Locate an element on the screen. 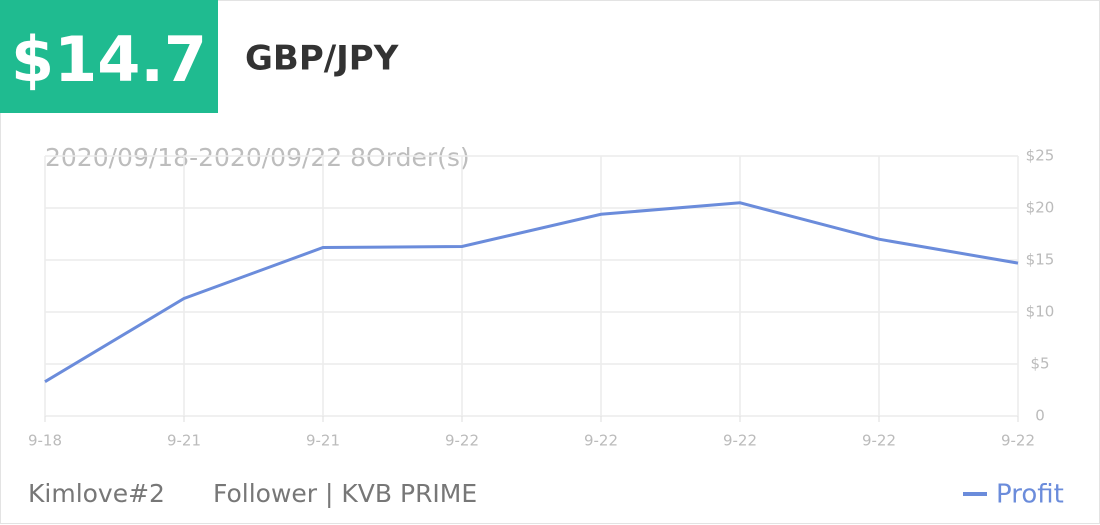  account: Follower | KVB PRIME is located at coordinates (345, 493).